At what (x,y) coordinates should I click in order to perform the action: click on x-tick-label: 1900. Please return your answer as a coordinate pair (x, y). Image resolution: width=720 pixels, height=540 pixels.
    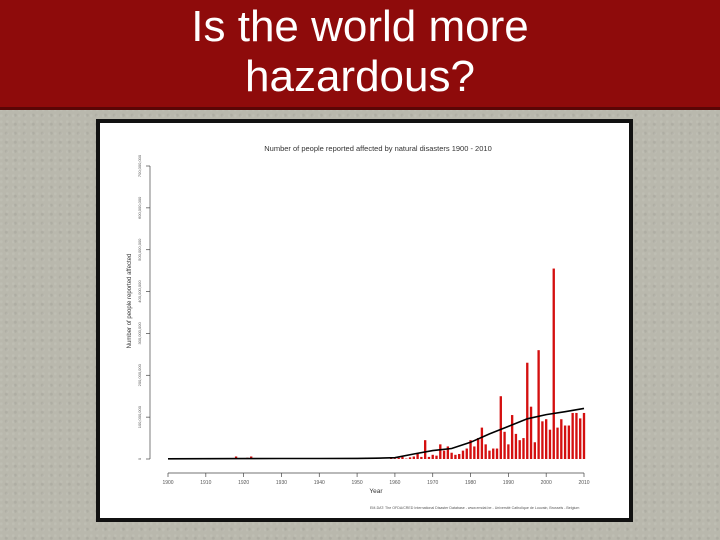
    Looking at the image, I should click on (167, 483).